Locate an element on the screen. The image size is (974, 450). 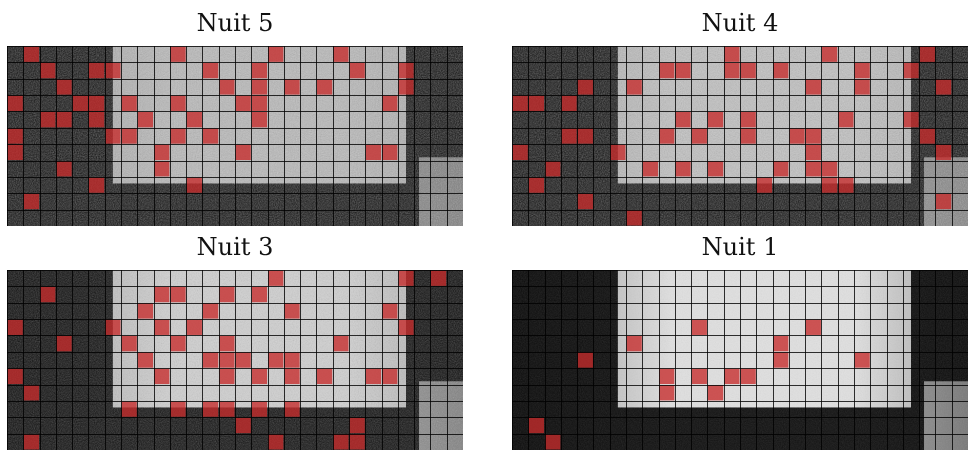
panel-title: Nuit 4 is located at coordinates (740, 23).